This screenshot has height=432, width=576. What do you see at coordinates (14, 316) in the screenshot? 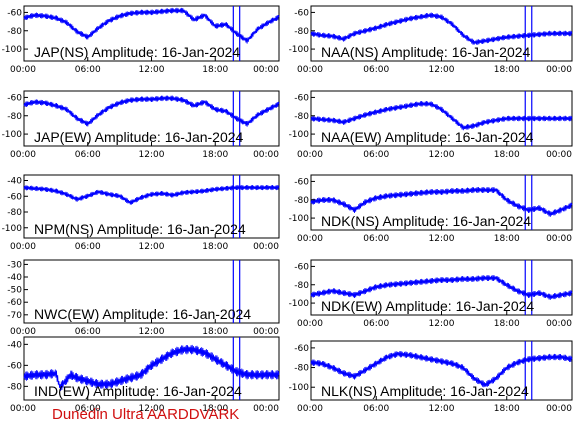
I see `y-tick-label: -70` at bounding box center [14, 316].